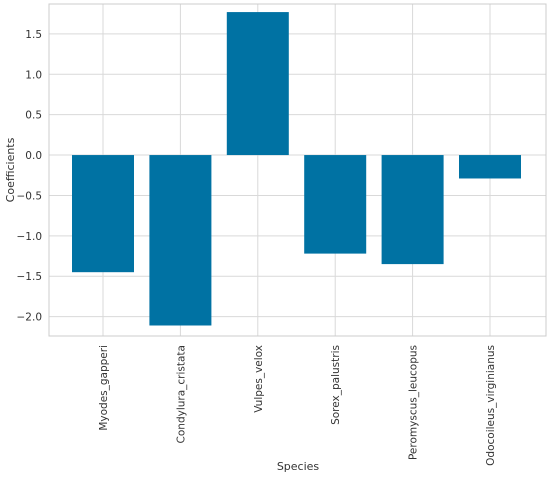 The height and width of the screenshot is (479, 550). Describe the element at coordinates (490, 167) in the screenshot. I see `bar-odocoileus-virginianus` at that location.